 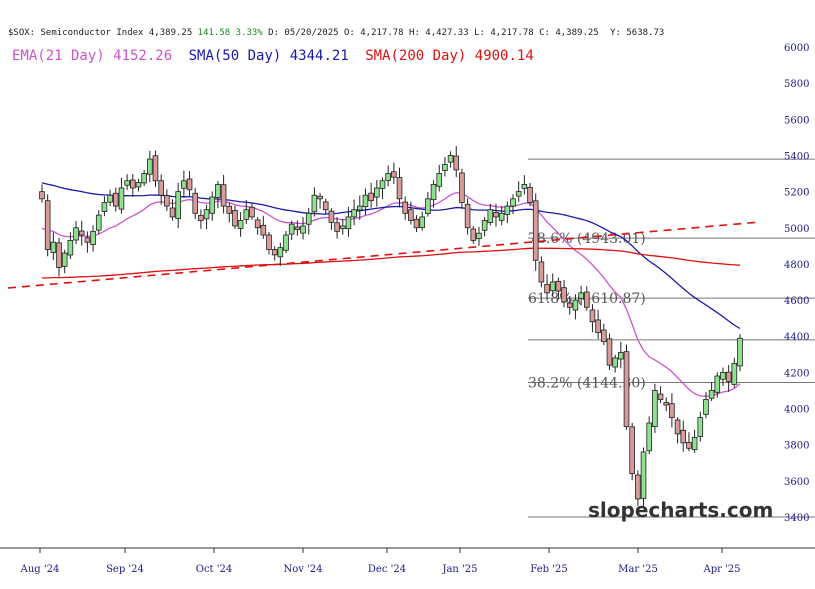 I want to click on x-tick-label: Feb '25, so click(x=548, y=569).